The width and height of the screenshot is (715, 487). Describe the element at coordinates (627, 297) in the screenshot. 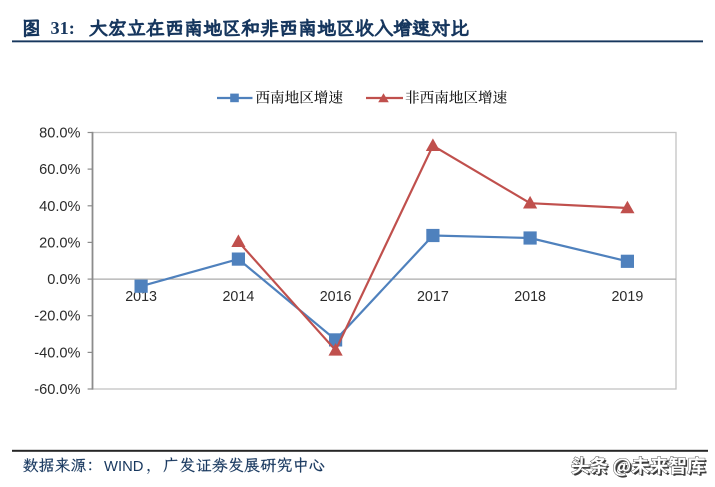

I see `svg-text: 2019` at that location.